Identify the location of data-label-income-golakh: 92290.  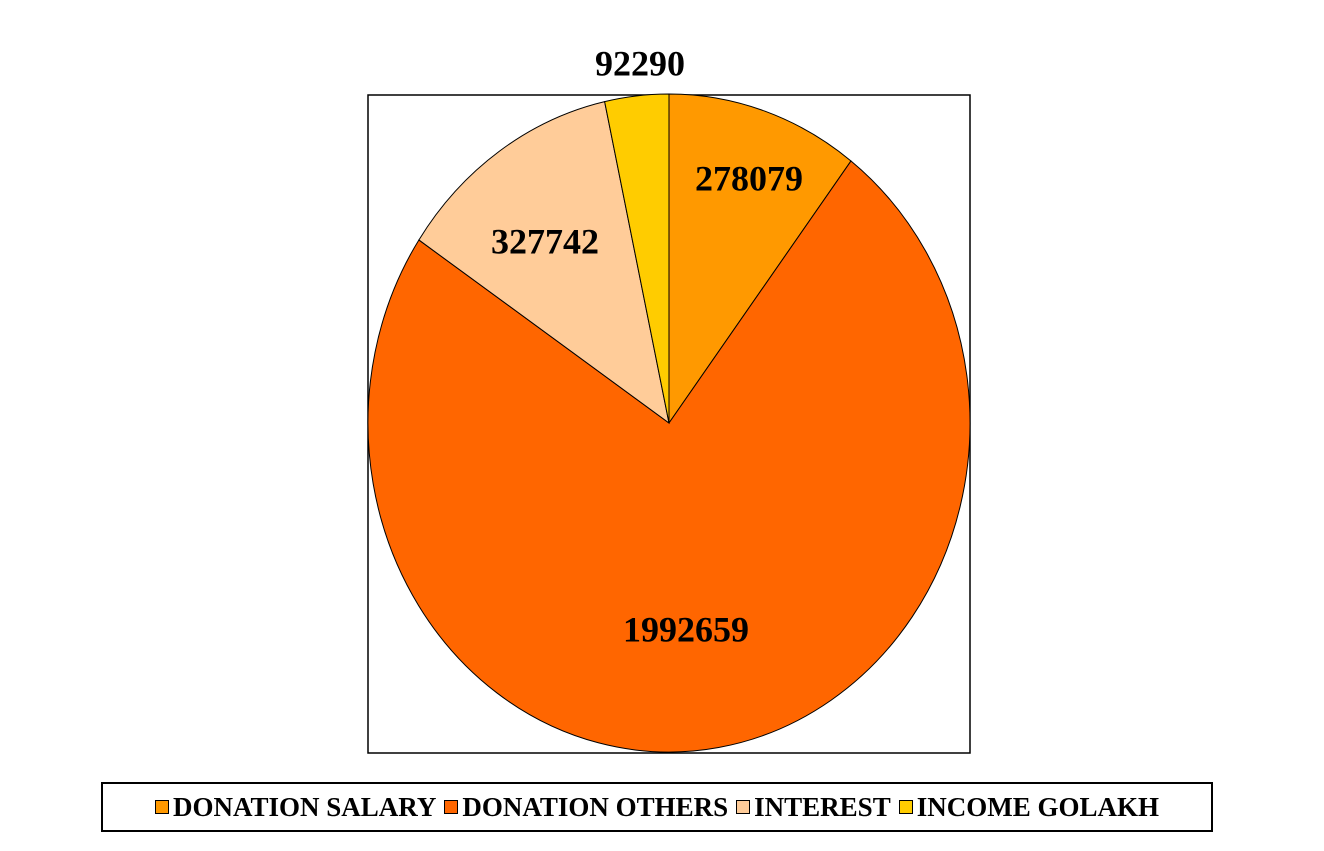
(640, 63).